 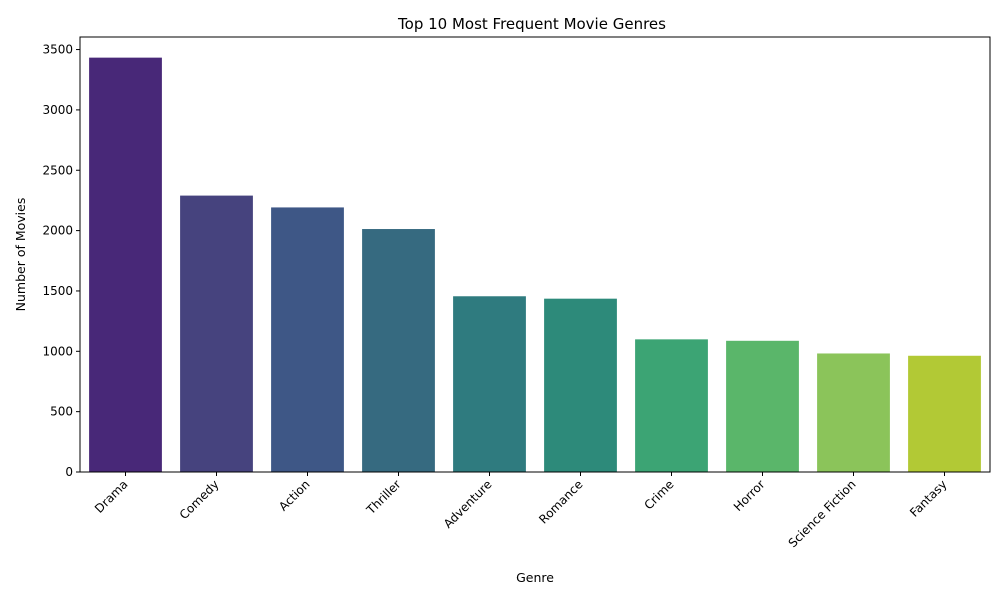 What do you see at coordinates (944, 413) in the screenshot?
I see `bar-fantasy` at bounding box center [944, 413].